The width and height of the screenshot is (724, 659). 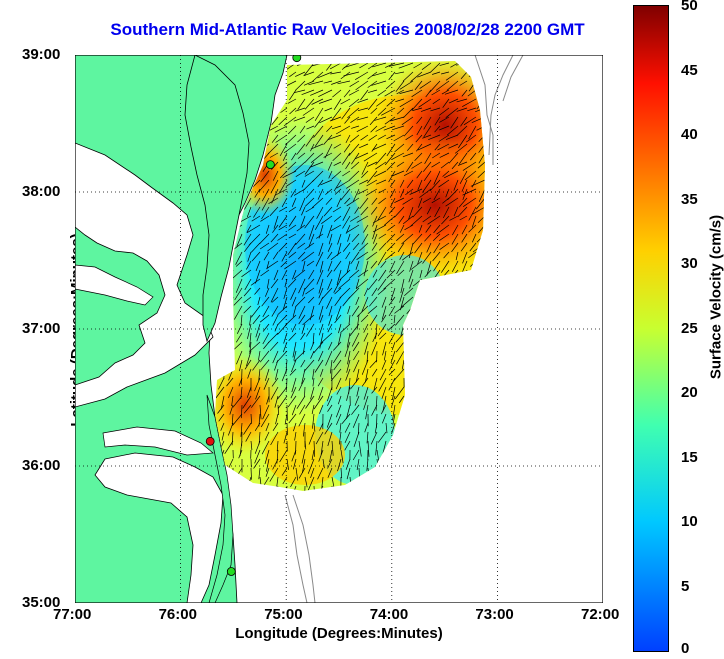 I want to click on pamlico-sound, so click(x=159, y=527).